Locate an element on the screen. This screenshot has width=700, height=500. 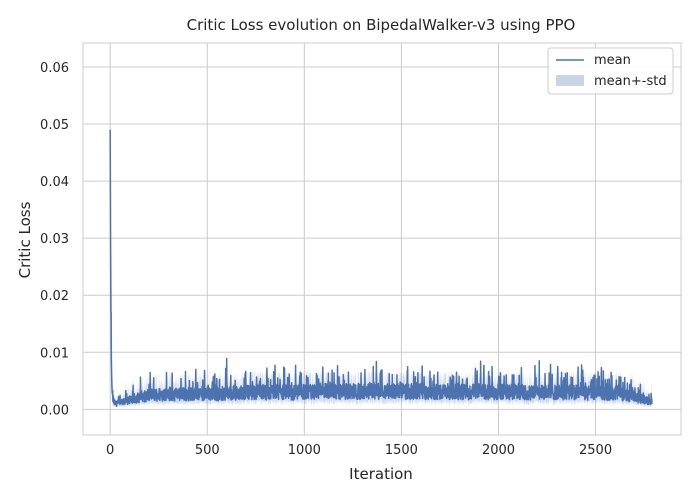
x-tick-label: 1000 is located at coordinates (304, 450).